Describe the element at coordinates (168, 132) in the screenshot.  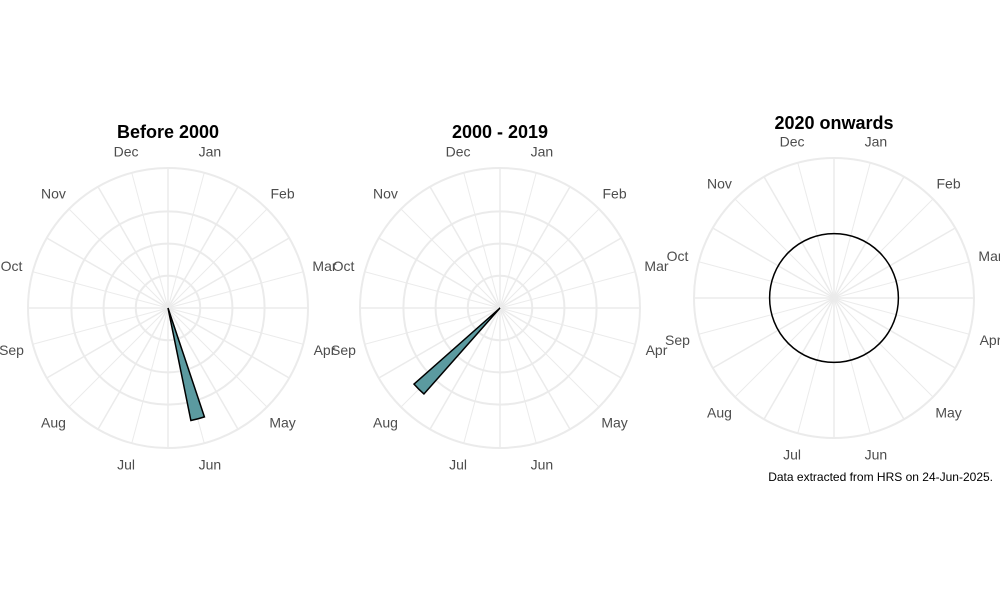
I see `panel-title: Before 2000` at that location.